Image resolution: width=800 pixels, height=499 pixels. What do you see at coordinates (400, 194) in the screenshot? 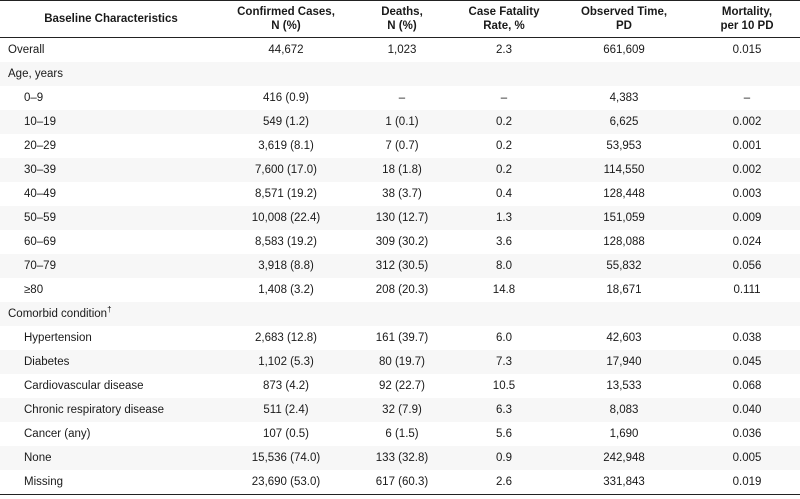
I see `table-row: 40–49 8,571 (19.2) 38 (3.7) 0.4 128,448 0.003` at bounding box center [400, 194].